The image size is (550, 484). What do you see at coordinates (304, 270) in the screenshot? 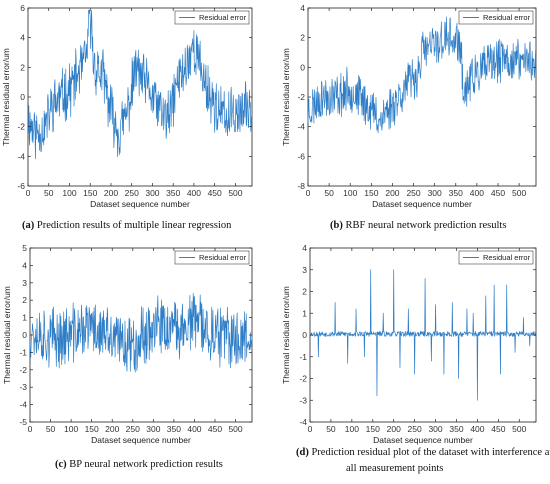
I see `y-tick-label: 3` at bounding box center [304, 270].